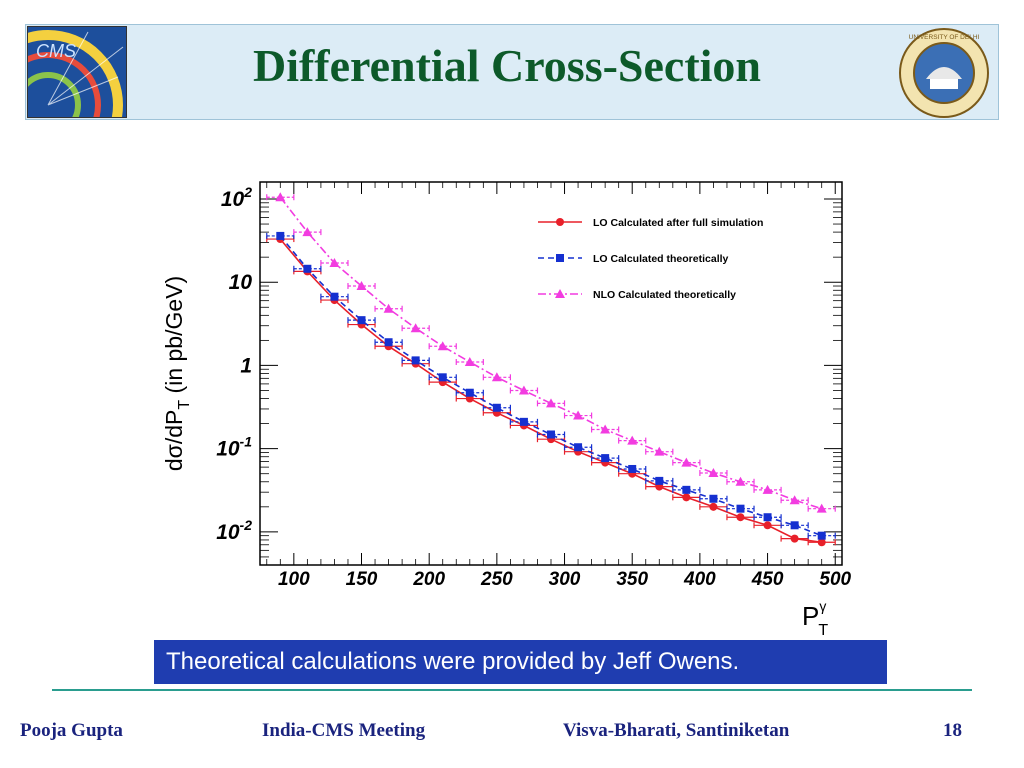 The height and width of the screenshot is (768, 1024). What do you see at coordinates (294, 579) in the screenshot?
I see `x-tick-label: 100` at bounding box center [294, 579].